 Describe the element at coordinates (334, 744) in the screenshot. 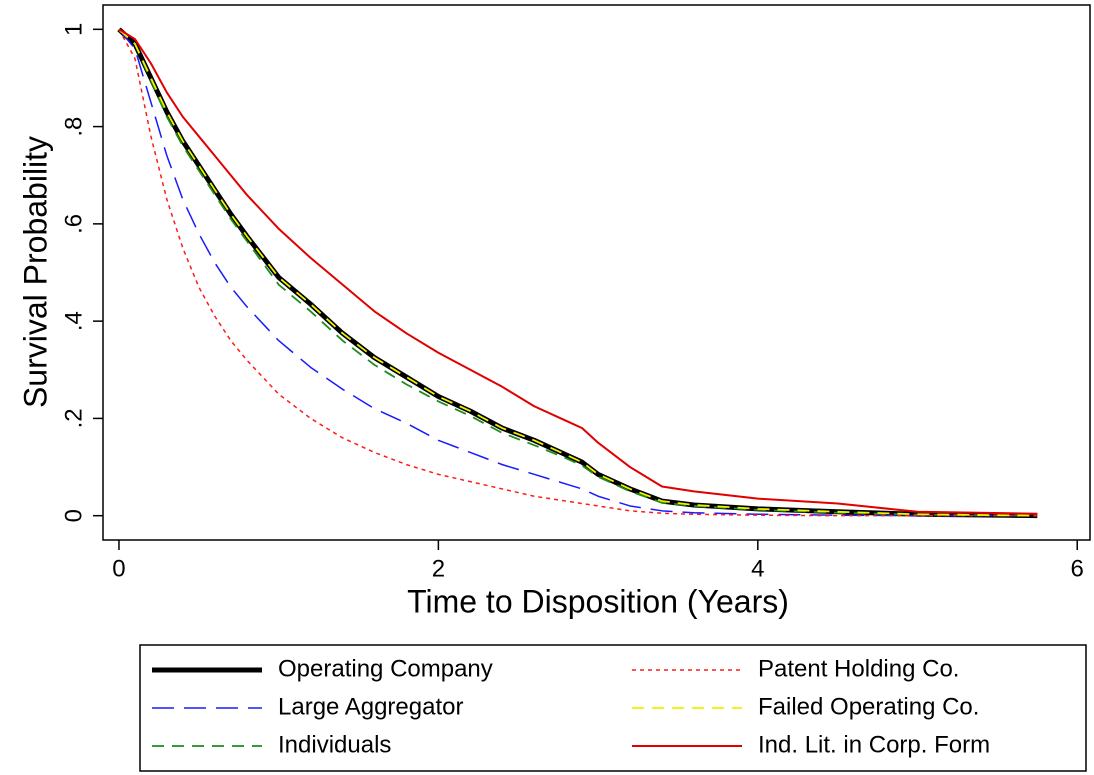

I see `legend-label: Individuals` at that location.